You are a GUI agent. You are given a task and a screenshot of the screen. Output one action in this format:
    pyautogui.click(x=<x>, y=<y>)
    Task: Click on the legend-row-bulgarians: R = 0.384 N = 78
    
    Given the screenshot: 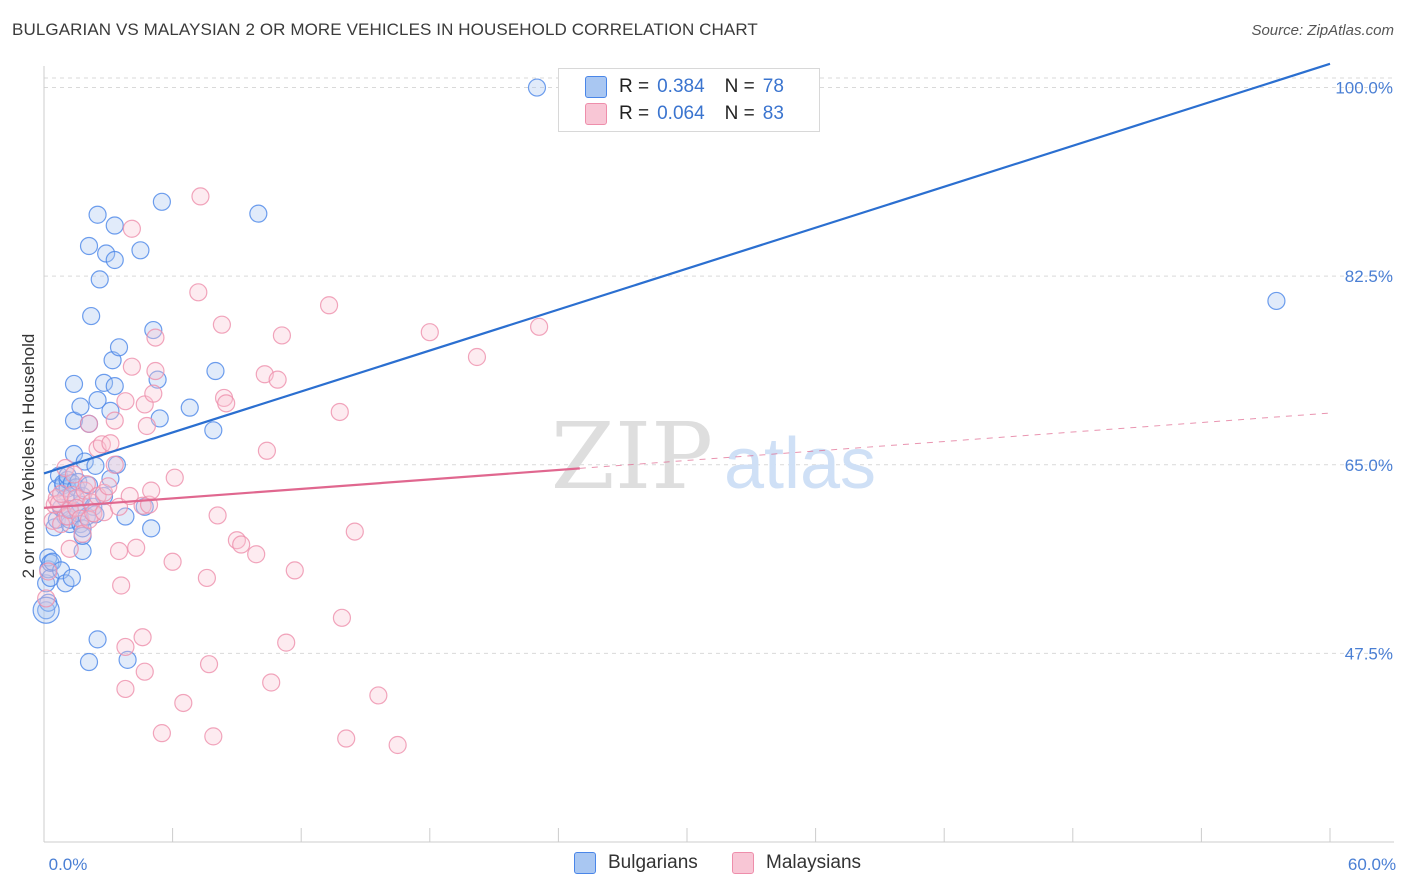 What is the action you would take?
    pyautogui.click(x=684, y=87)
    